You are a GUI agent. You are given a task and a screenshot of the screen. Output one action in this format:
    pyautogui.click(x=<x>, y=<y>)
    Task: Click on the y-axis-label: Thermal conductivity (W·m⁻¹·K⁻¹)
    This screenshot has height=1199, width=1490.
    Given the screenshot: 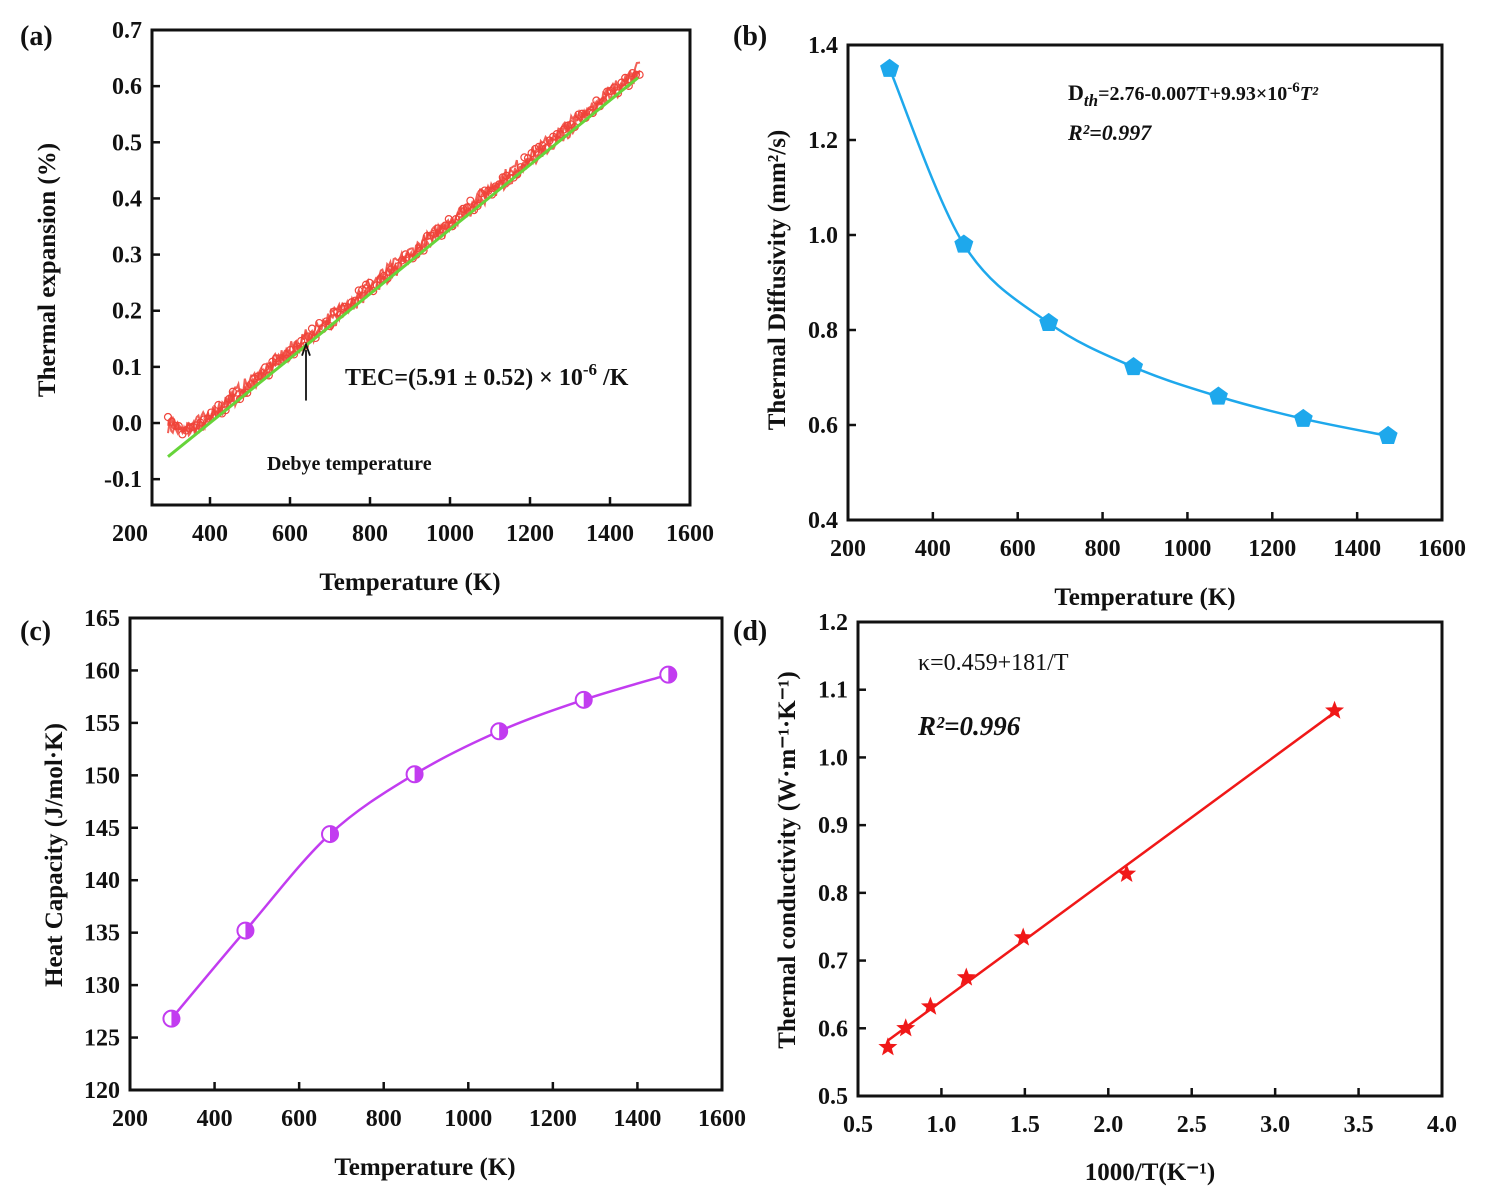 What is the action you would take?
    pyautogui.click(x=787, y=859)
    